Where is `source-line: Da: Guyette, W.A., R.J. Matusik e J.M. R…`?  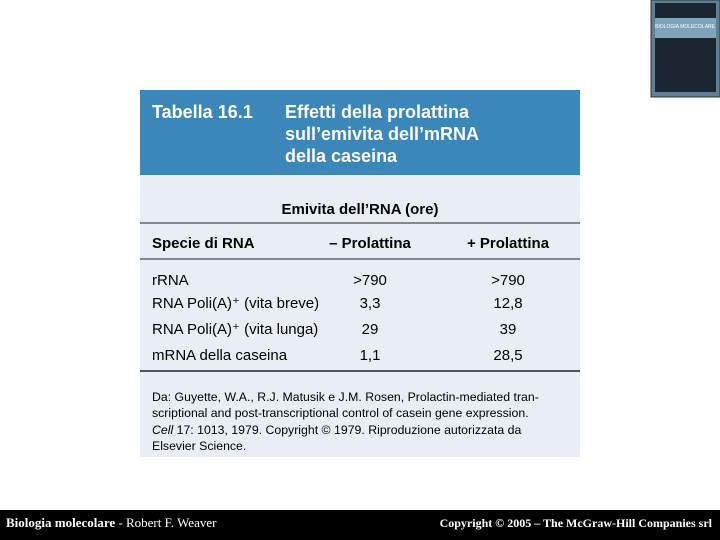 source-line: Da: Guyette, W.A., R.J. Matusik e J.M. R… is located at coordinates (345, 397).